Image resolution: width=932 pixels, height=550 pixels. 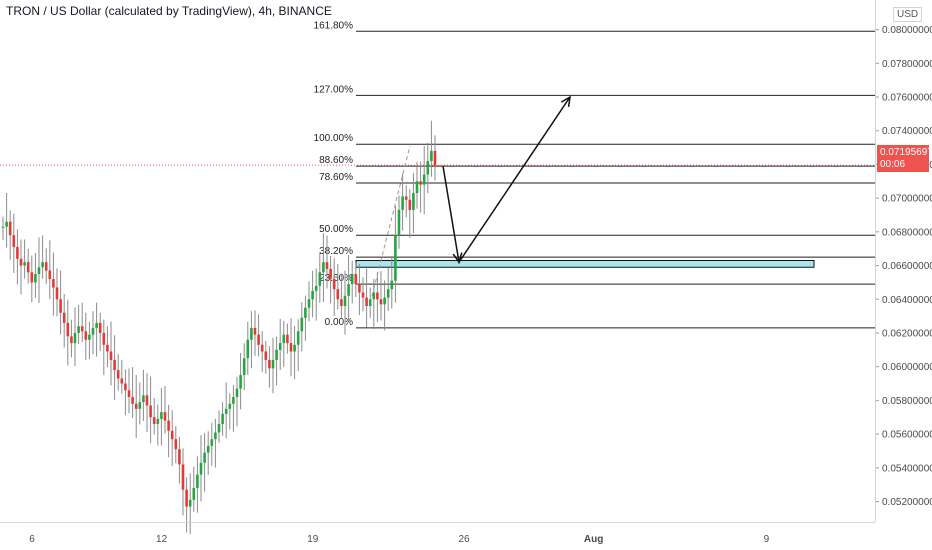 What do you see at coordinates (907, 300) in the screenshot?
I see `price-tick-label: 0.06400000` at bounding box center [907, 300].